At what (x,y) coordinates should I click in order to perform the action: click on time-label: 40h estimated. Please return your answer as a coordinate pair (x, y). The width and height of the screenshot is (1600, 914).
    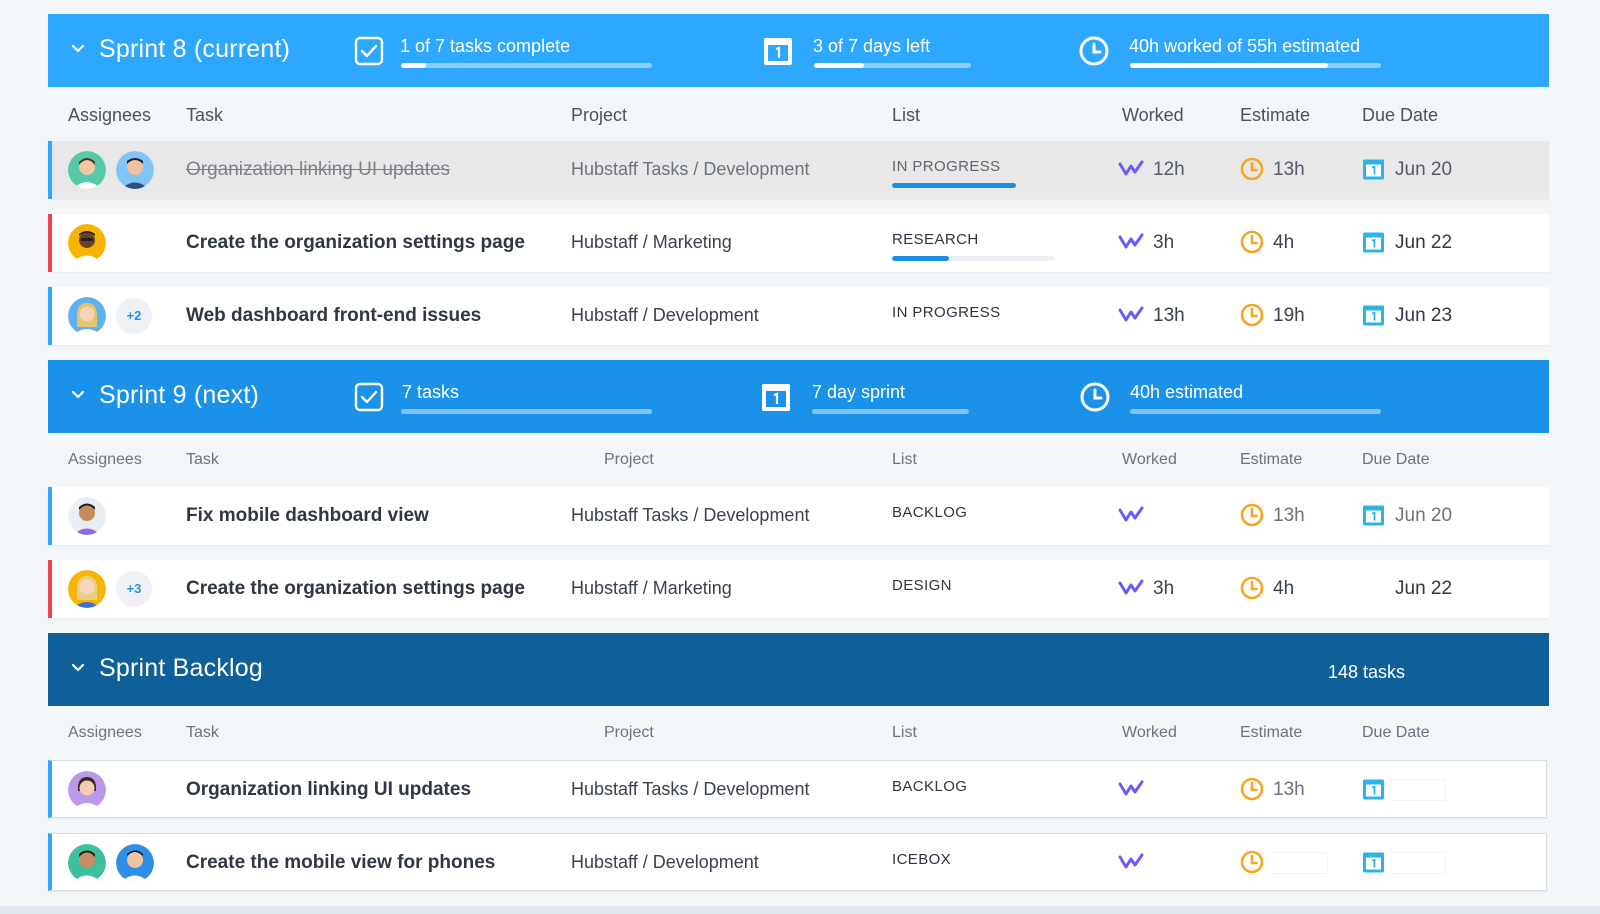
    Looking at the image, I should click on (1187, 392).